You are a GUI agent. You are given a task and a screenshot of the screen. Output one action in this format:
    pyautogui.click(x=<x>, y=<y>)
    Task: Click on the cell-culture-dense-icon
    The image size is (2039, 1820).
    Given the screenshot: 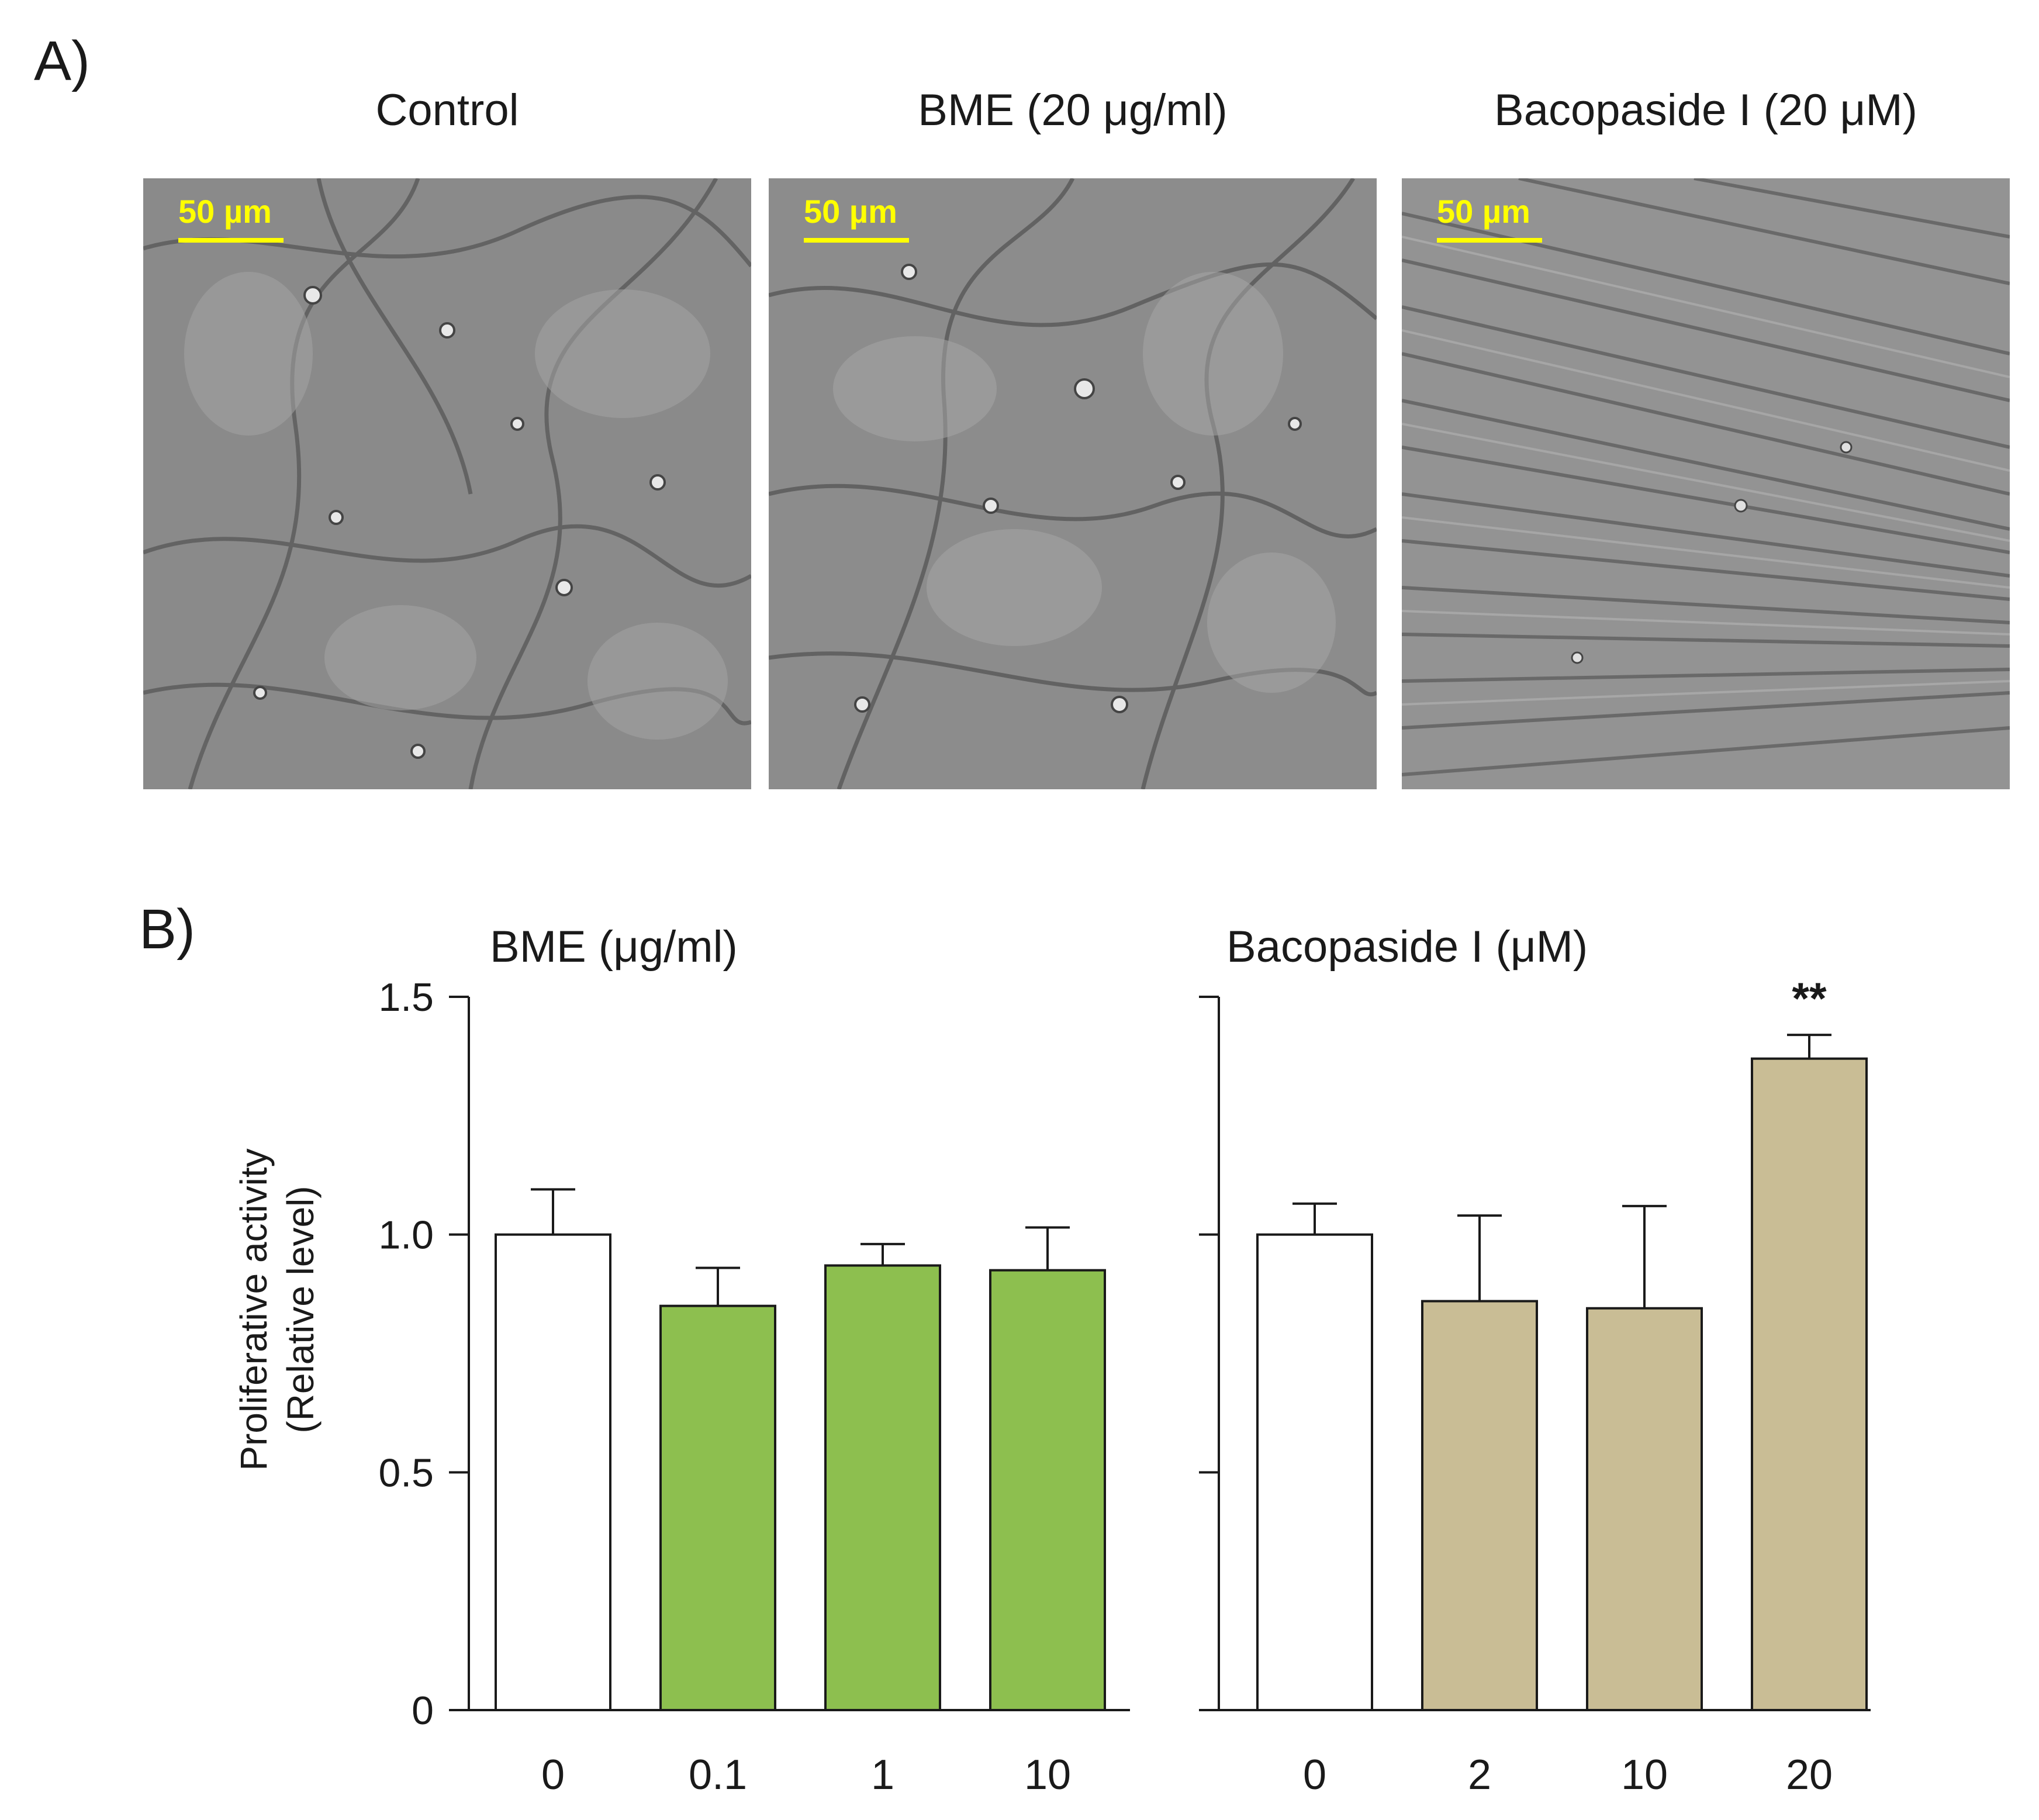 What is the action you would take?
    pyautogui.click(x=1706, y=483)
    